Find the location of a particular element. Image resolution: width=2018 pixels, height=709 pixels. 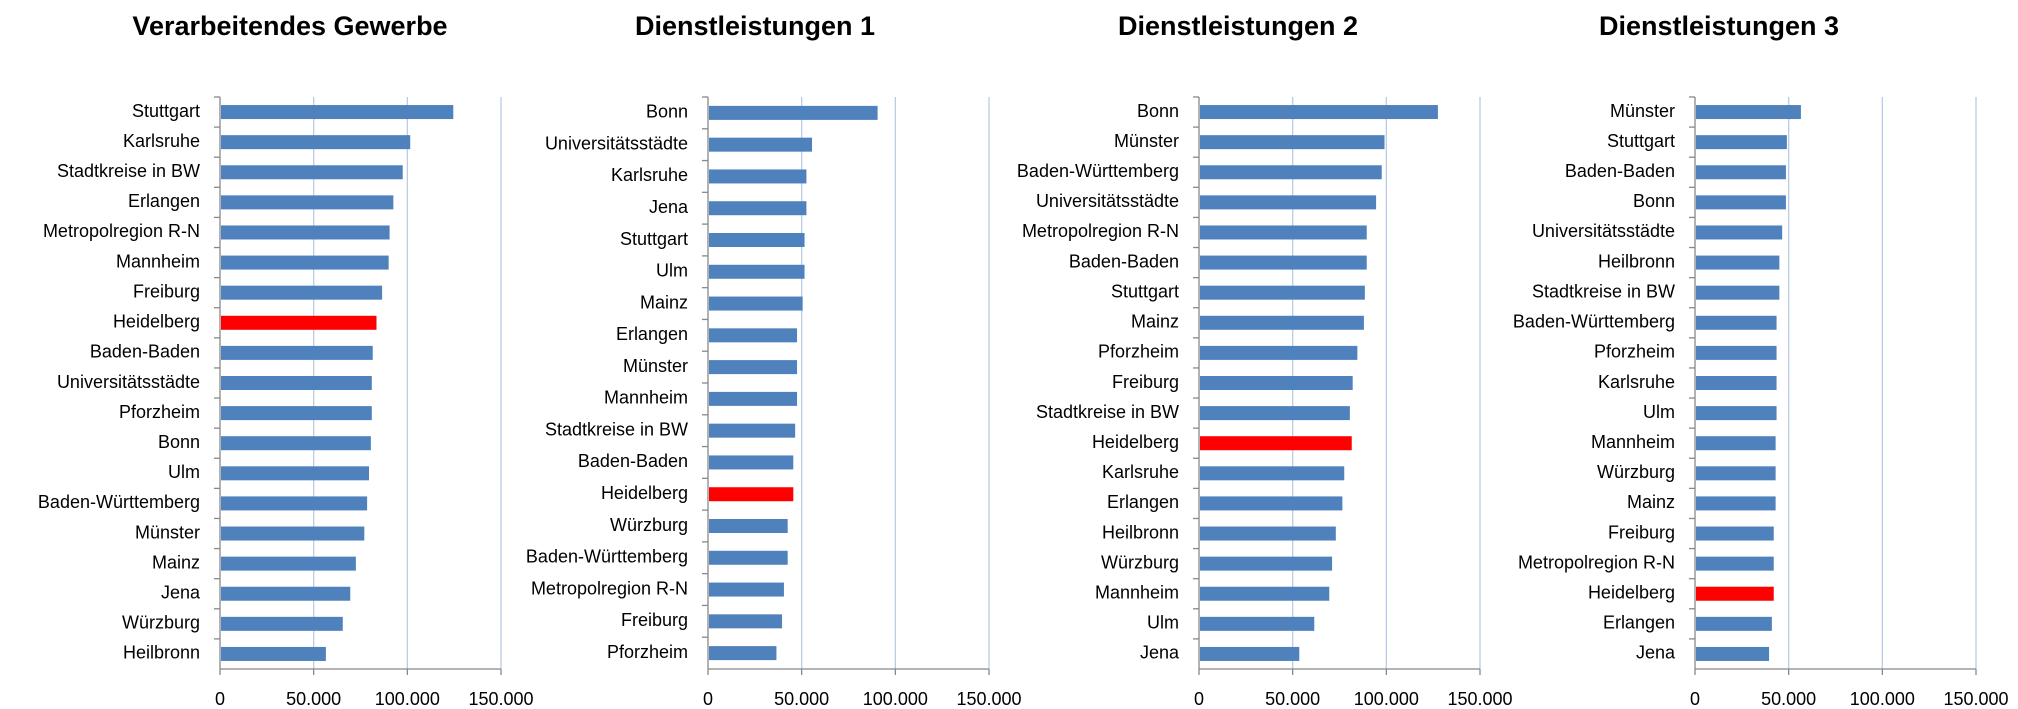

y-tick-label: Pforzheim is located at coordinates (1138, 352).